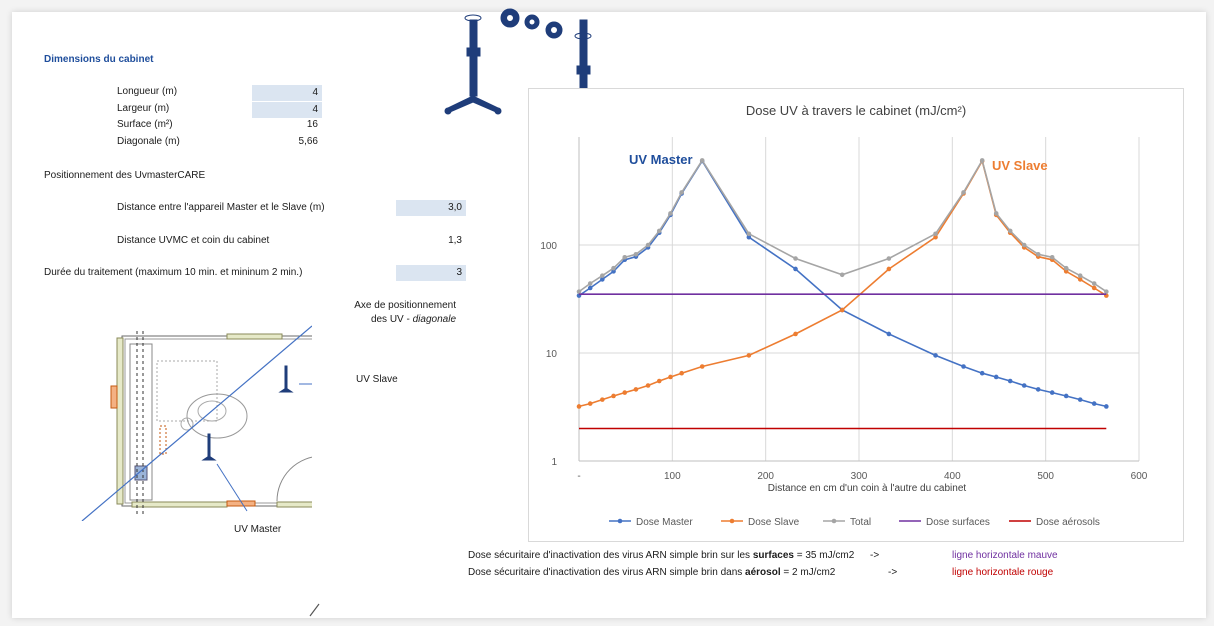  I want to click on uvmaster-logo-icon, so click(526, 66).